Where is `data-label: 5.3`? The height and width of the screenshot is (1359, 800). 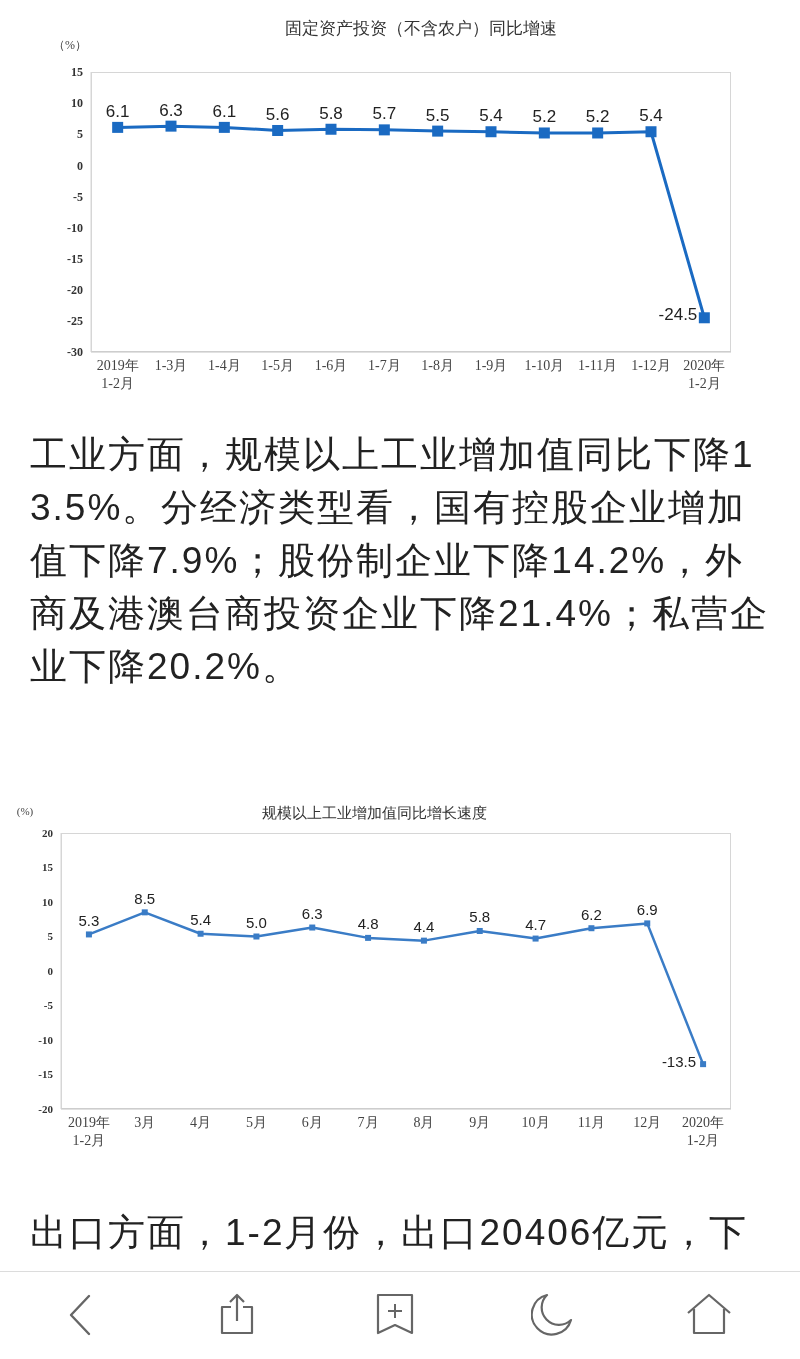 data-label: 5.3 is located at coordinates (89, 920).